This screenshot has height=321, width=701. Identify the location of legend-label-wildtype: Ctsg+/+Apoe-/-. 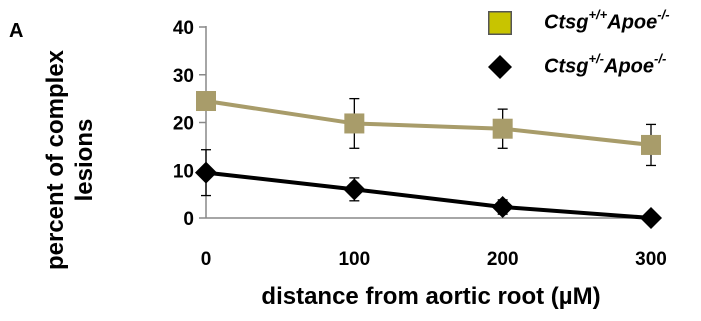
(607, 21).